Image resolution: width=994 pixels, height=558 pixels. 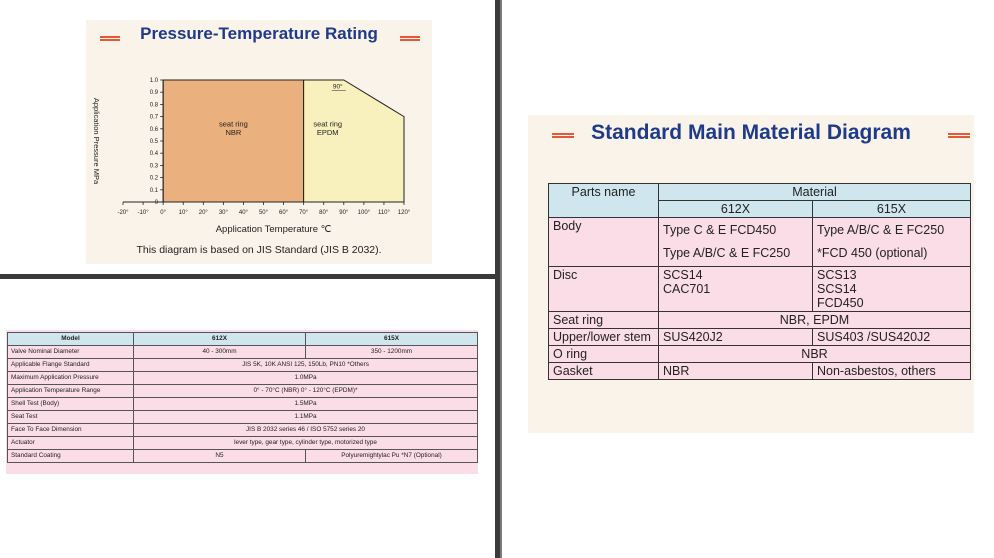 I want to click on mat-title-decoration-left, so click(x=563, y=137).